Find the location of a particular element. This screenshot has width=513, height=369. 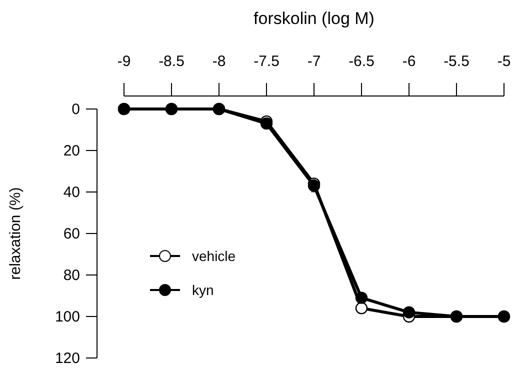

y-tick-label: 0 is located at coordinates (76, 109).